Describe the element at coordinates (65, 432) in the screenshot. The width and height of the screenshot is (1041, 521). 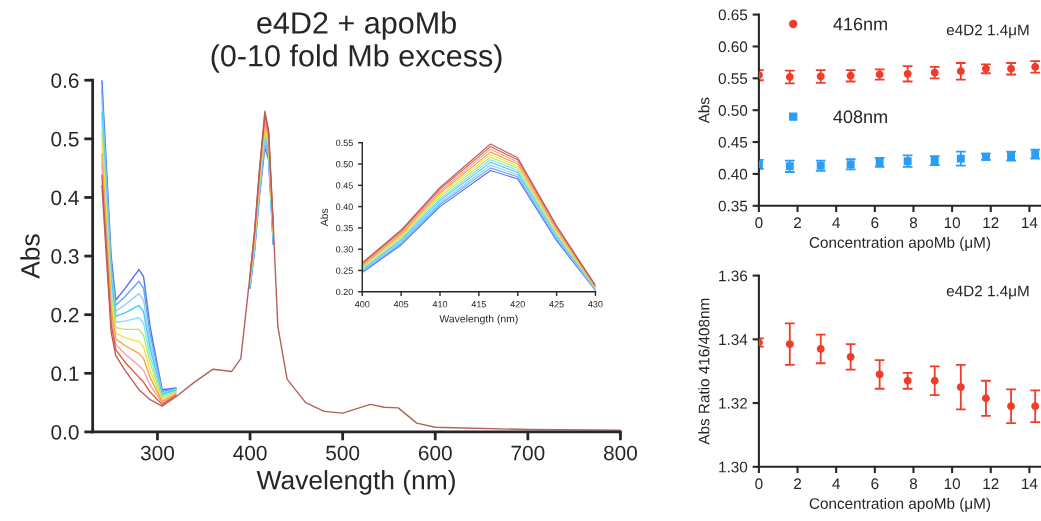
I see `y-tick-label: 0.0` at that location.